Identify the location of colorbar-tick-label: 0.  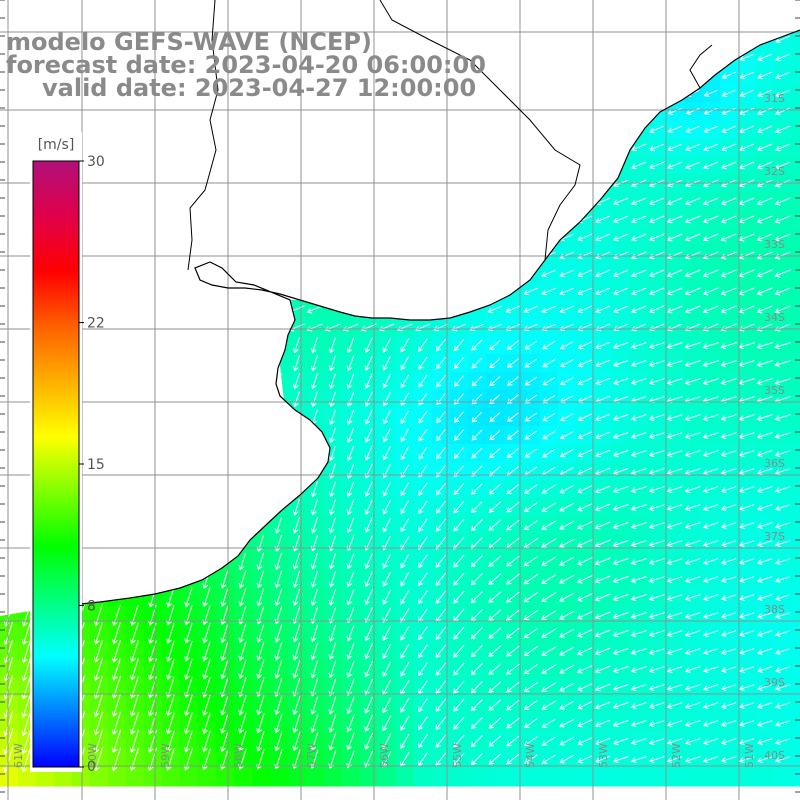
(91, 767).